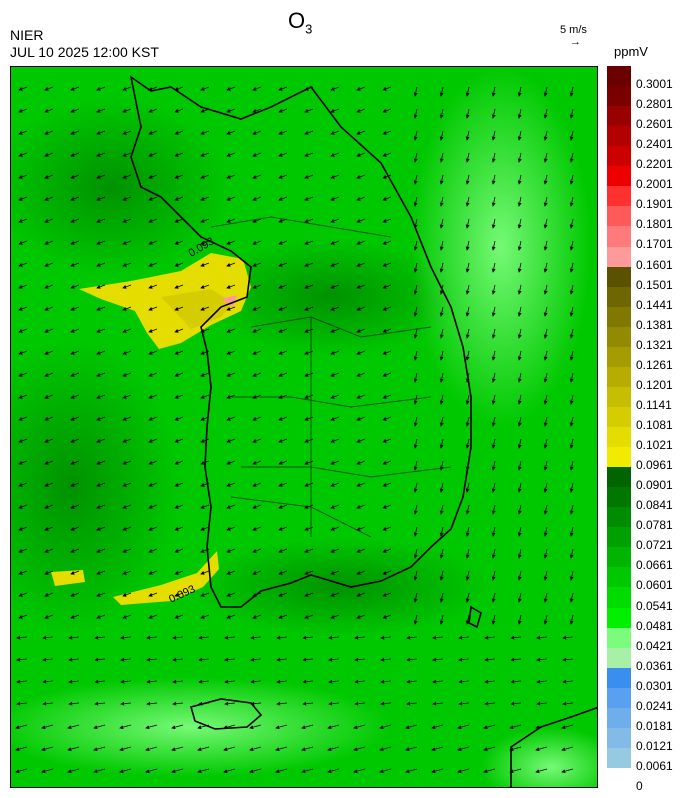 The width and height of the screenshot is (692, 798). Describe the element at coordinates (575, 42) in the screenshot. I see `wind-scale-arrow-icon: →` at that location.